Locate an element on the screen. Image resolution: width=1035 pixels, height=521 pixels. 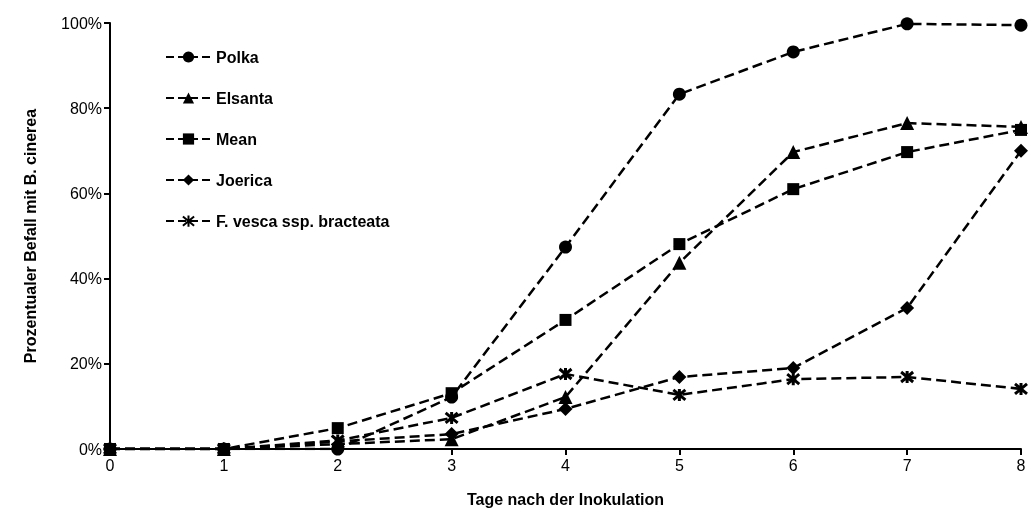
y-tick-label: 60% is located at coordinates (85, 193).